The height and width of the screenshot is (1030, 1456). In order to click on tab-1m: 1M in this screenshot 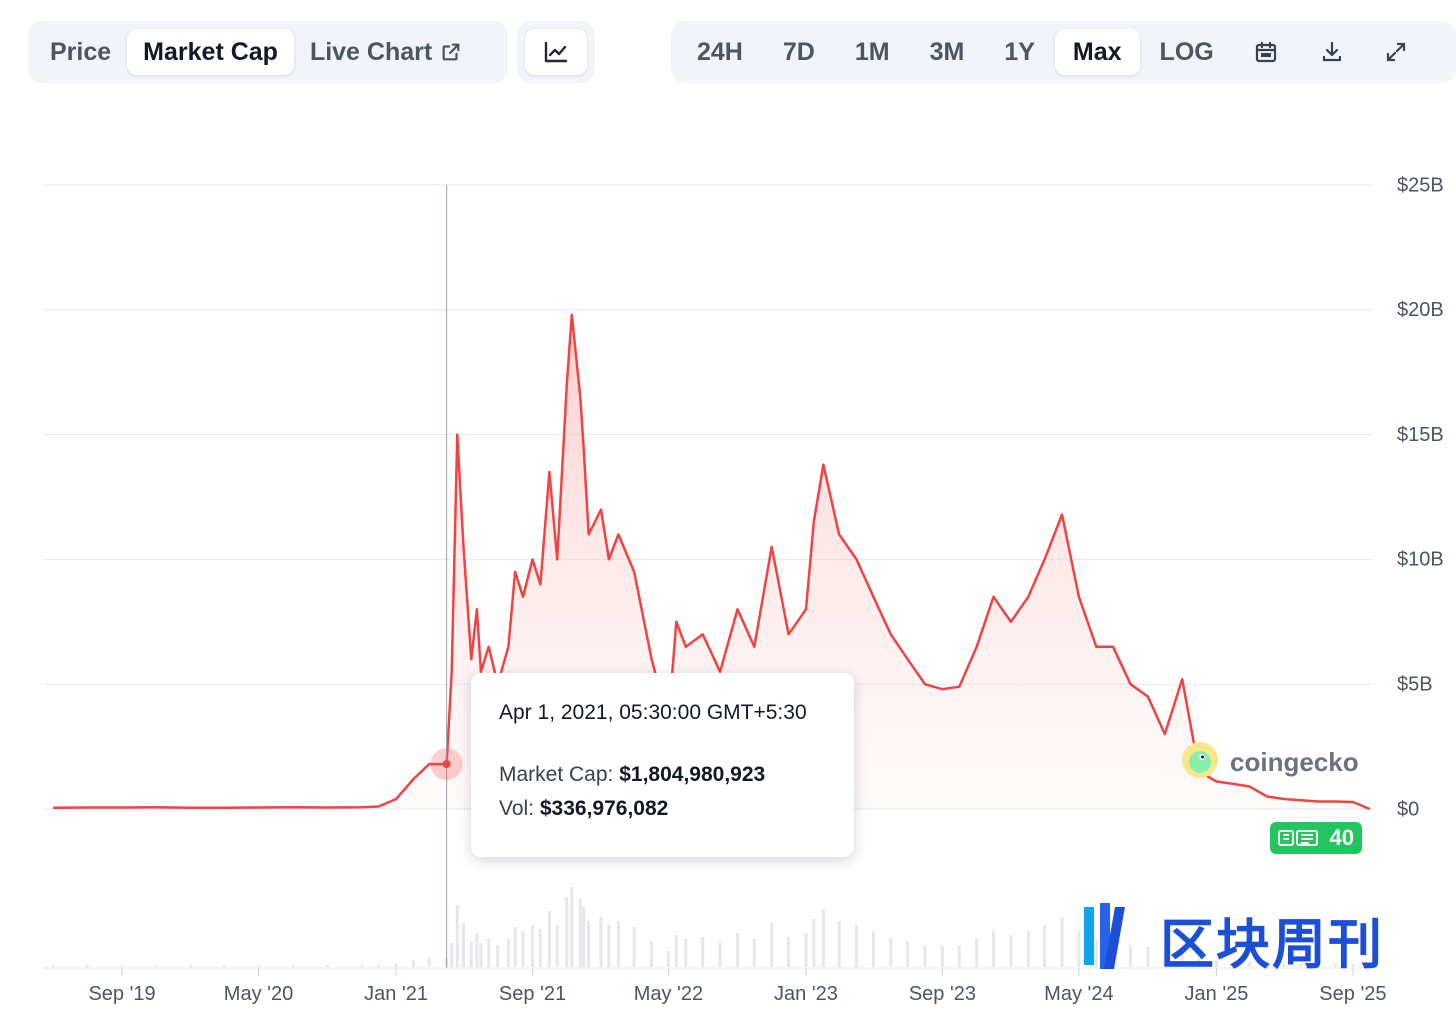, I will do `click(872, 51)`.